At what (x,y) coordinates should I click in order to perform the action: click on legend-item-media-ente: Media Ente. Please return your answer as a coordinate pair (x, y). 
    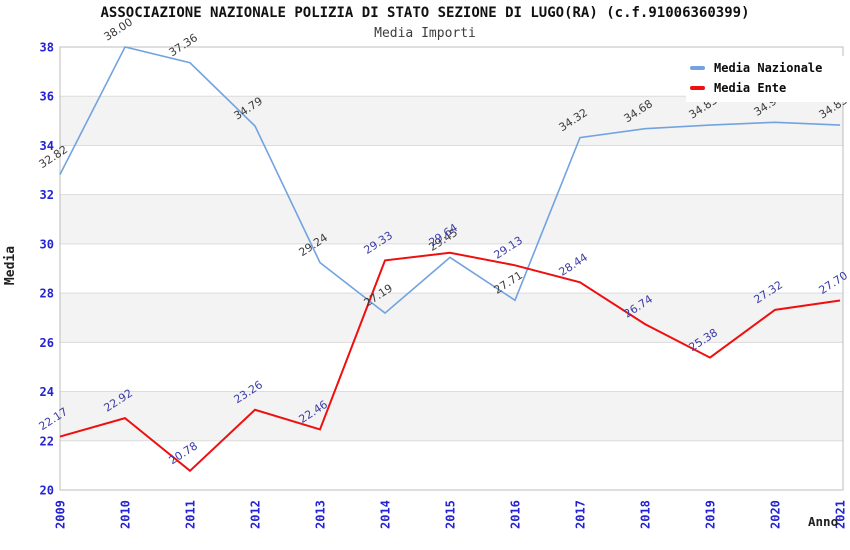
    Looking at the image, I should click on (770, 88).